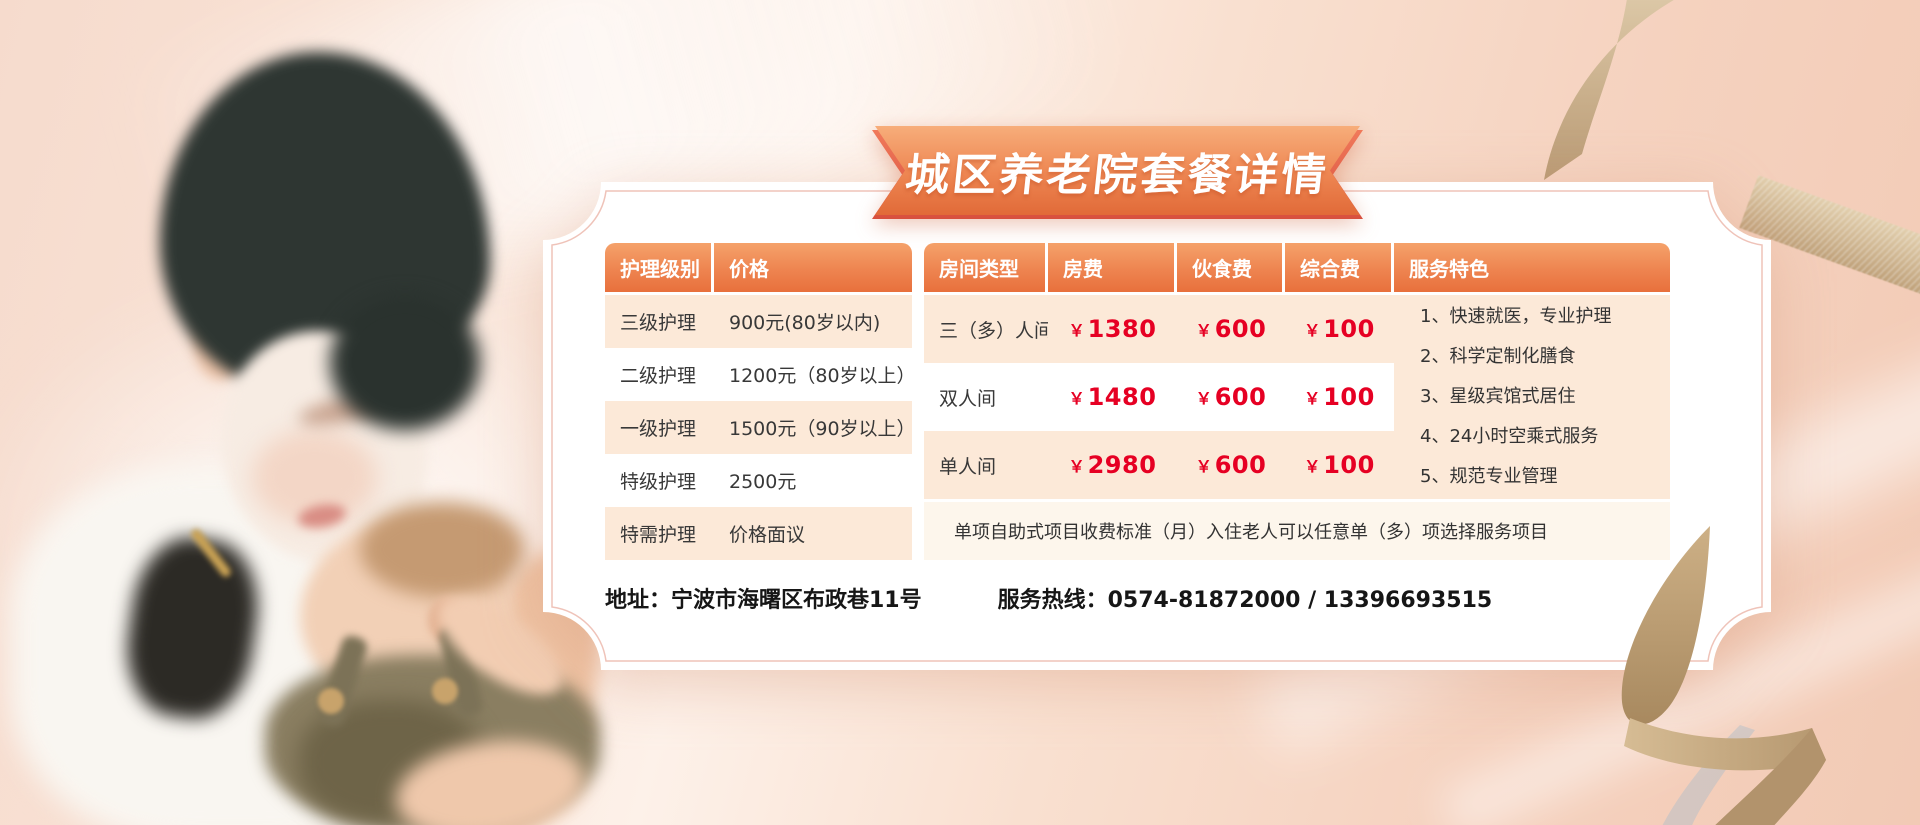 Image resolution: width=1920 pixels, height=825 pixels. What do you see at coordinates (659, 427) in the screenshot?
I see `care-level-cell: 一级护理` at bounding box center [659, 427].